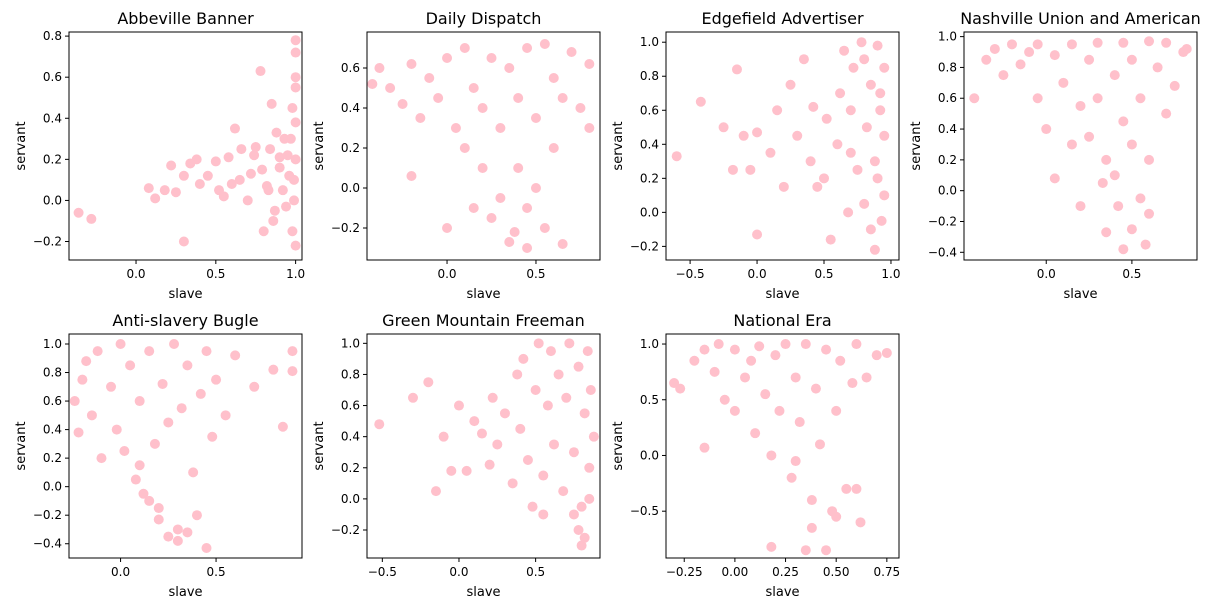  I want to click on chart-title: Abbeville Banner, so click(185, 18).